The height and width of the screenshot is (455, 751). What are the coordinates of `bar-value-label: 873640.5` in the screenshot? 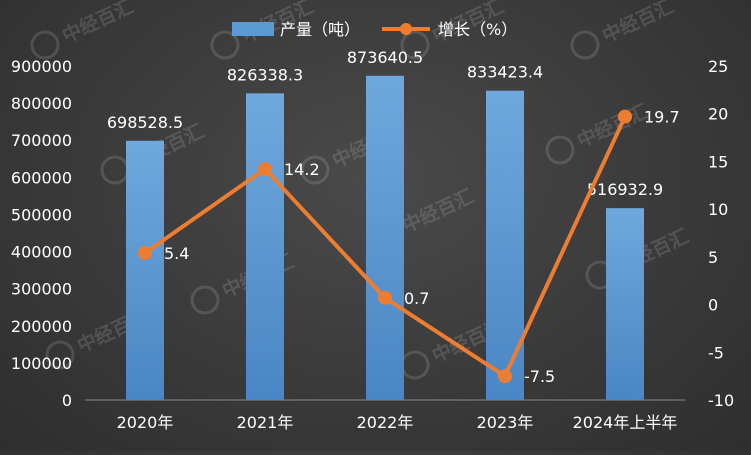 It's located at (385, 57).